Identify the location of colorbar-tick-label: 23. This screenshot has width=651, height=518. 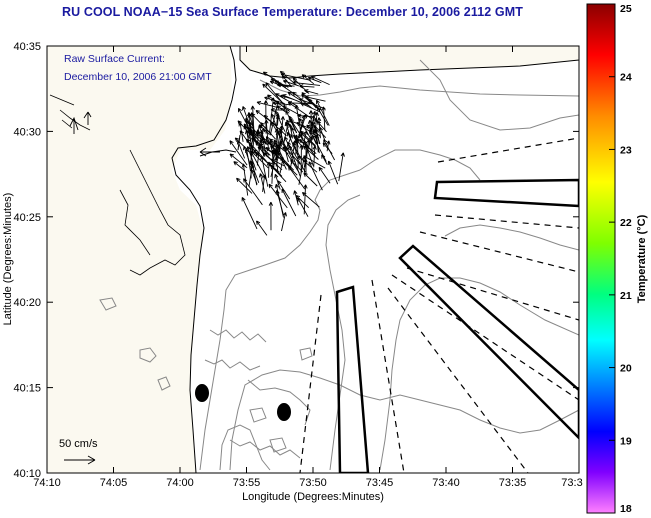
(626, 150).